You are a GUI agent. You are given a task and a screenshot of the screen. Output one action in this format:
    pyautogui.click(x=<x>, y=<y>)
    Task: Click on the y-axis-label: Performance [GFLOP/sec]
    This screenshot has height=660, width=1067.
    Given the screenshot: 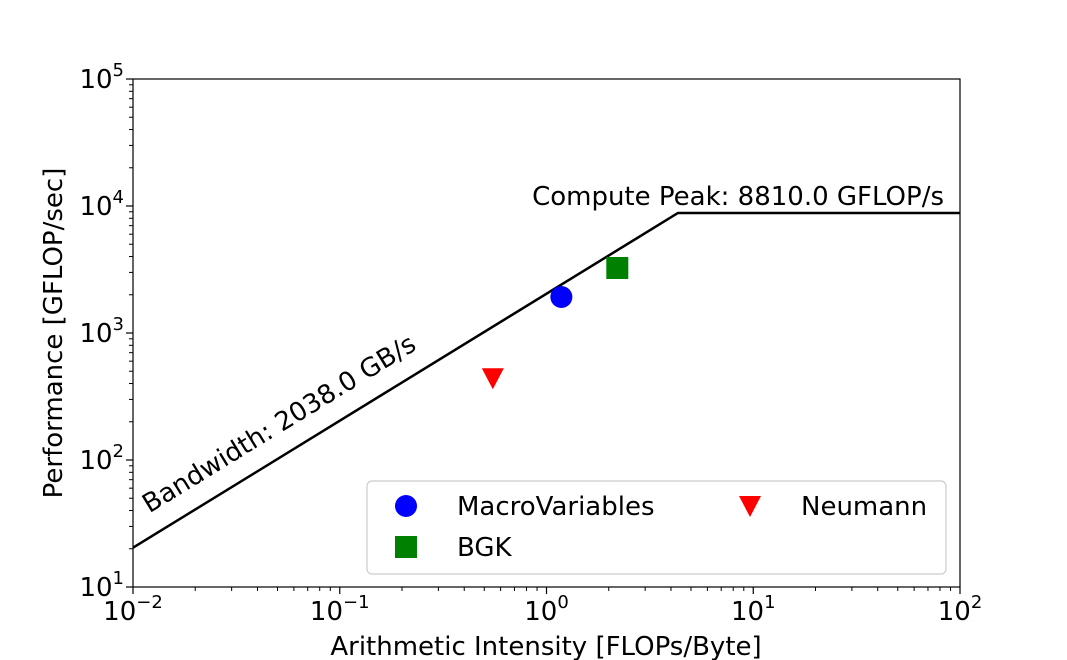 What is the action you would take?
    pyautogui.click(x=54, y=333)
    